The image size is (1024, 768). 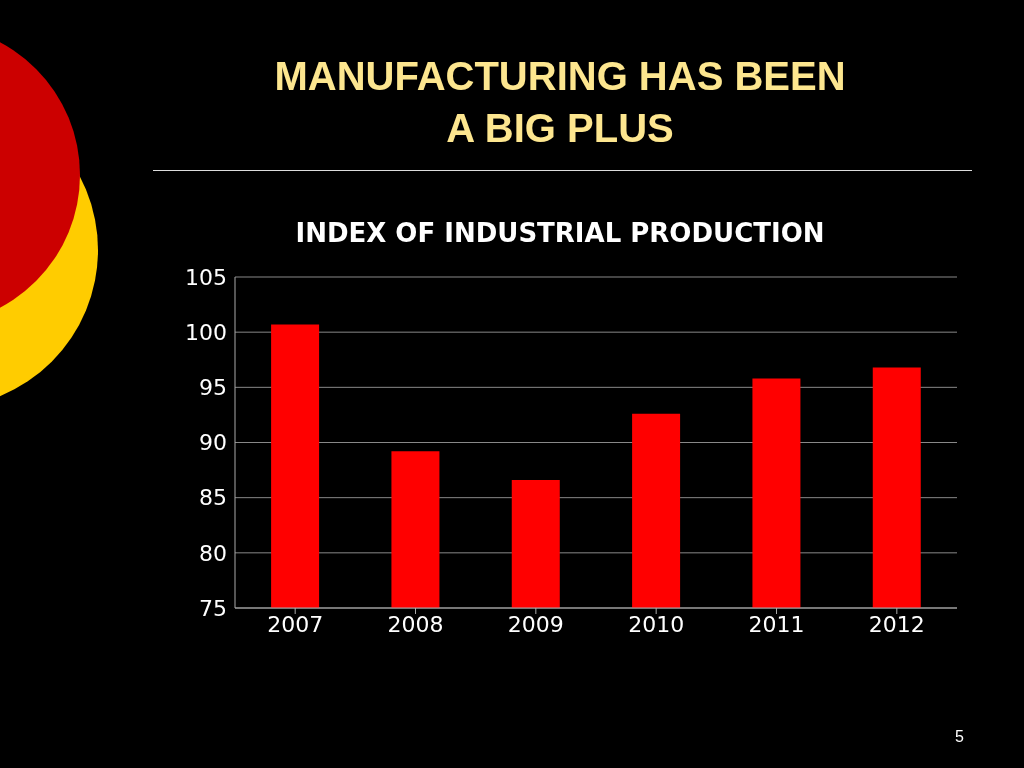 What do you see at coordinates (213, 443) in the screenshot?
I see `y-tick-label: 90` at bounding box center [213, 443].